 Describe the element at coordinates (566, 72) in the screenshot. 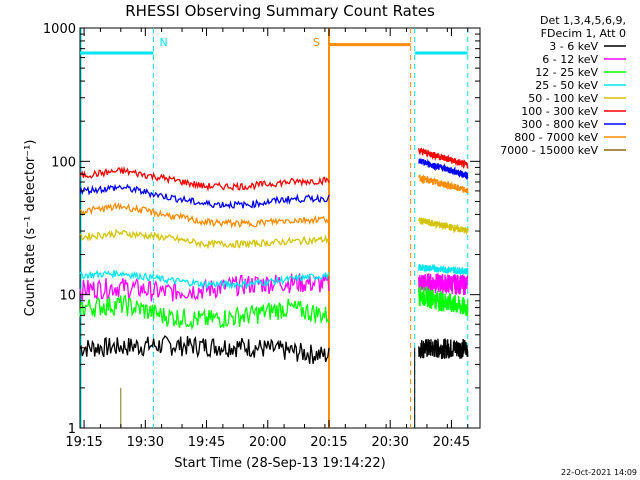

I see `legend-entry-label: 12 - 25 keV` at that location.